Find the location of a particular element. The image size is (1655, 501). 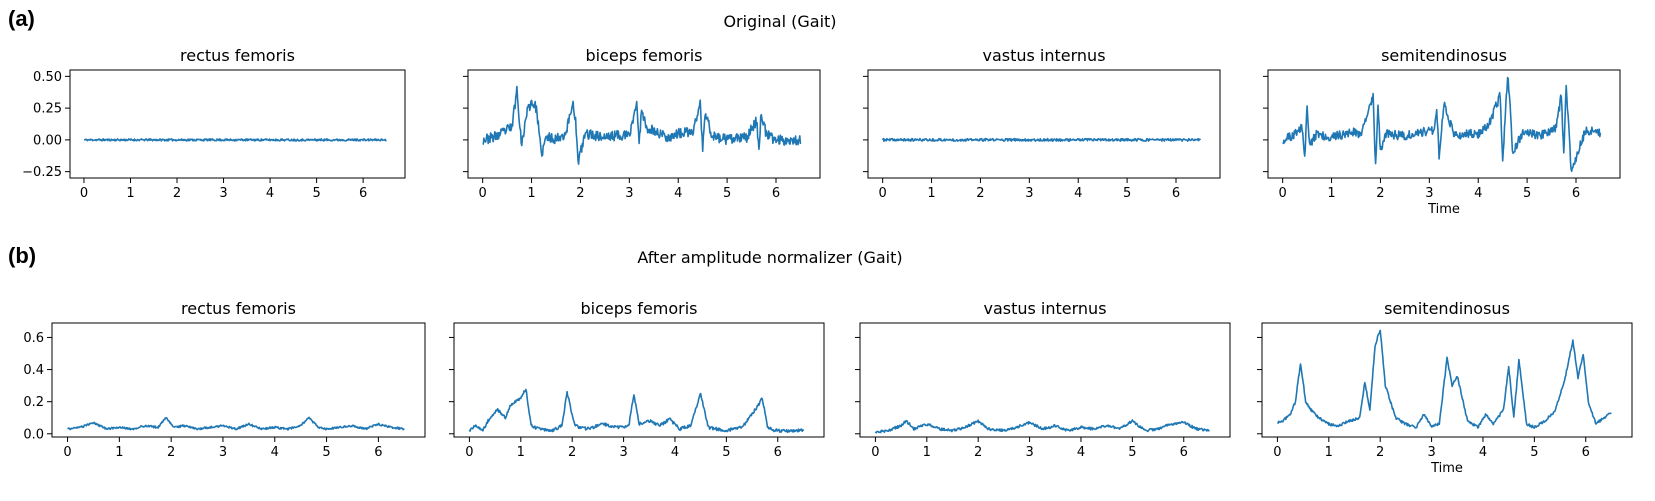

row-a-suptitle: Original (Gait) is located at coordinates (780, 21).